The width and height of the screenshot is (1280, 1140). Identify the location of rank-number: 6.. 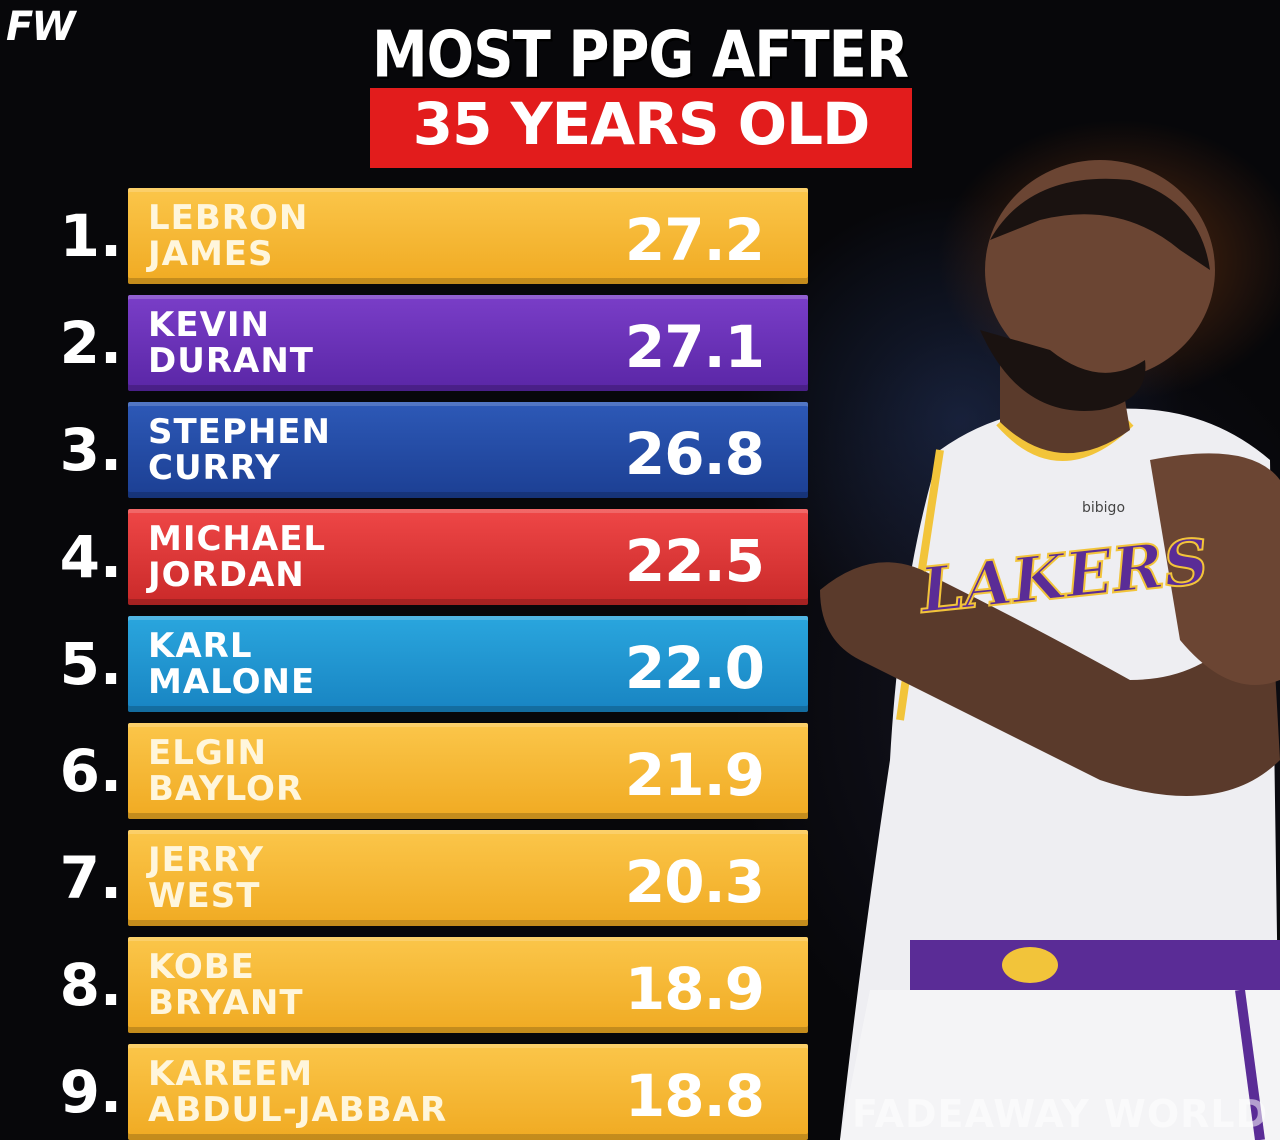
(90, 771).